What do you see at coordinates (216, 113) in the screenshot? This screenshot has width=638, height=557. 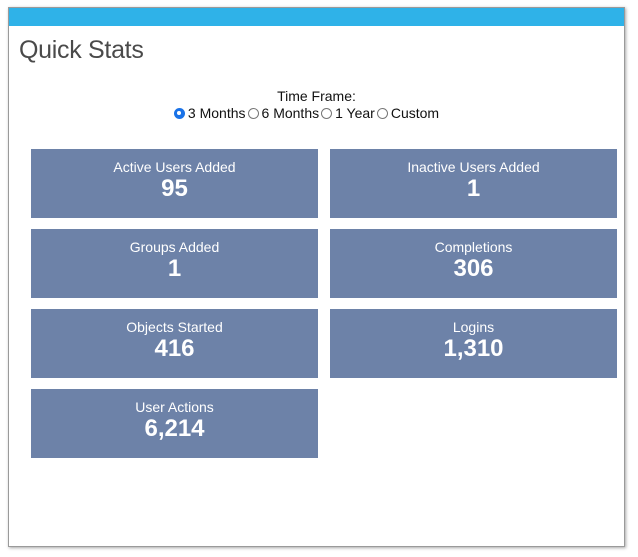 I see `timeframe-option-label: 3 Months` at bounding box center [216, 113].